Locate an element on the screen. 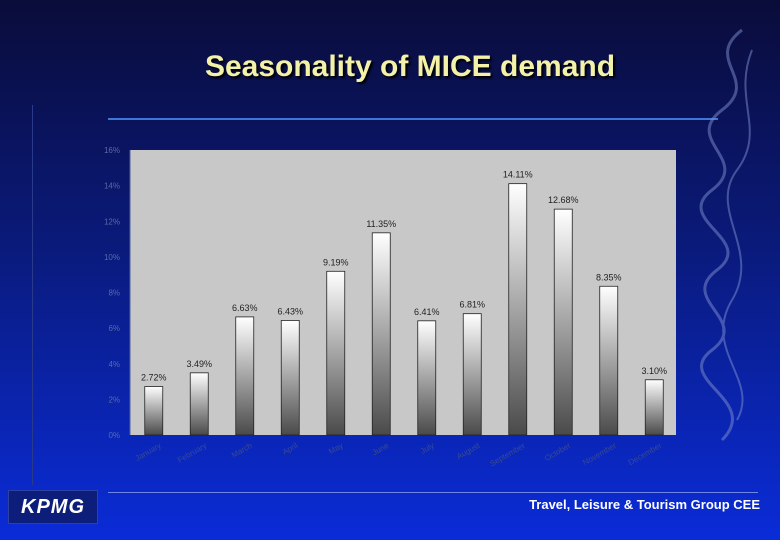 The height and width of the screenshot is (540, 780). y-tick-label: 14% is located at coordinates (112, 186).